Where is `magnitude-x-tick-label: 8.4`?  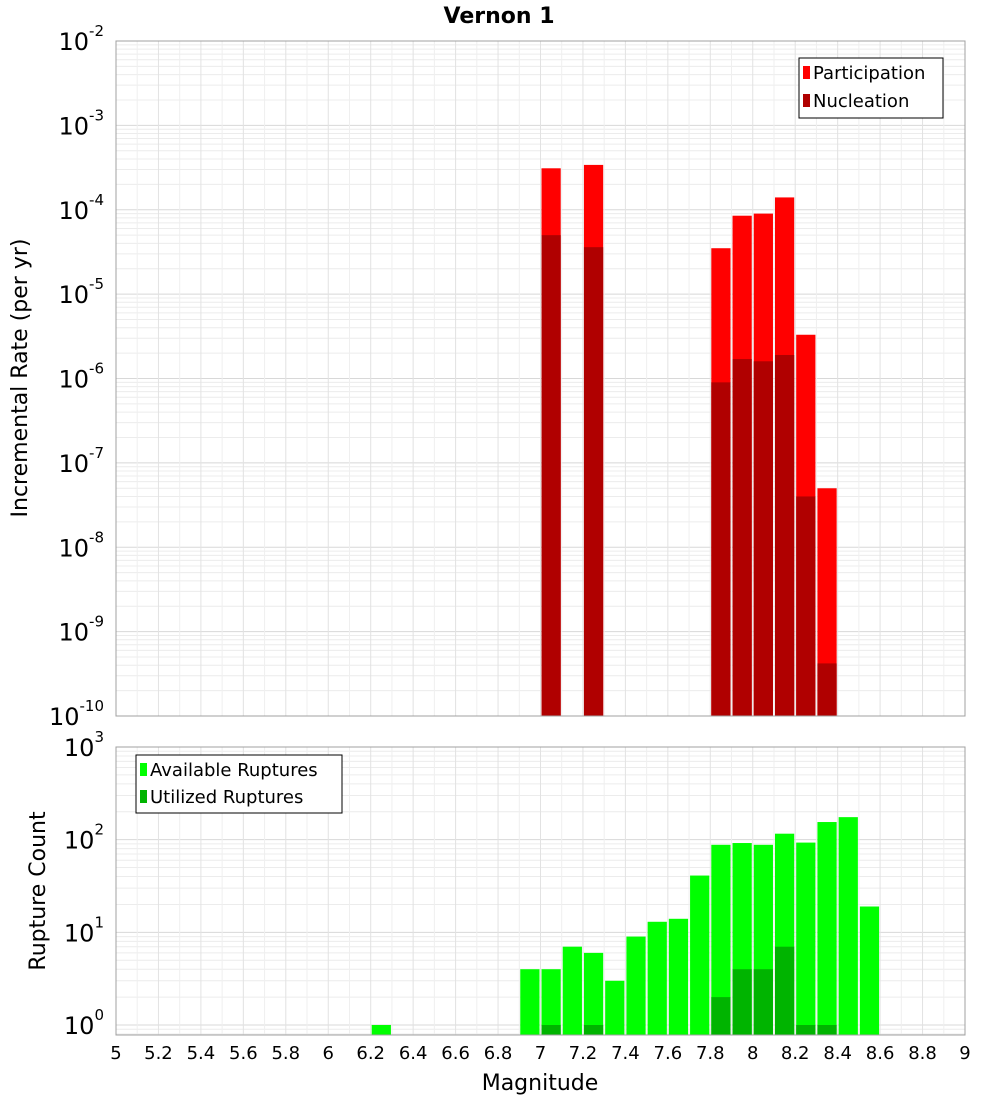 magnitude-x-tick-label: 8.4 is located at coordinates (837, 1053).